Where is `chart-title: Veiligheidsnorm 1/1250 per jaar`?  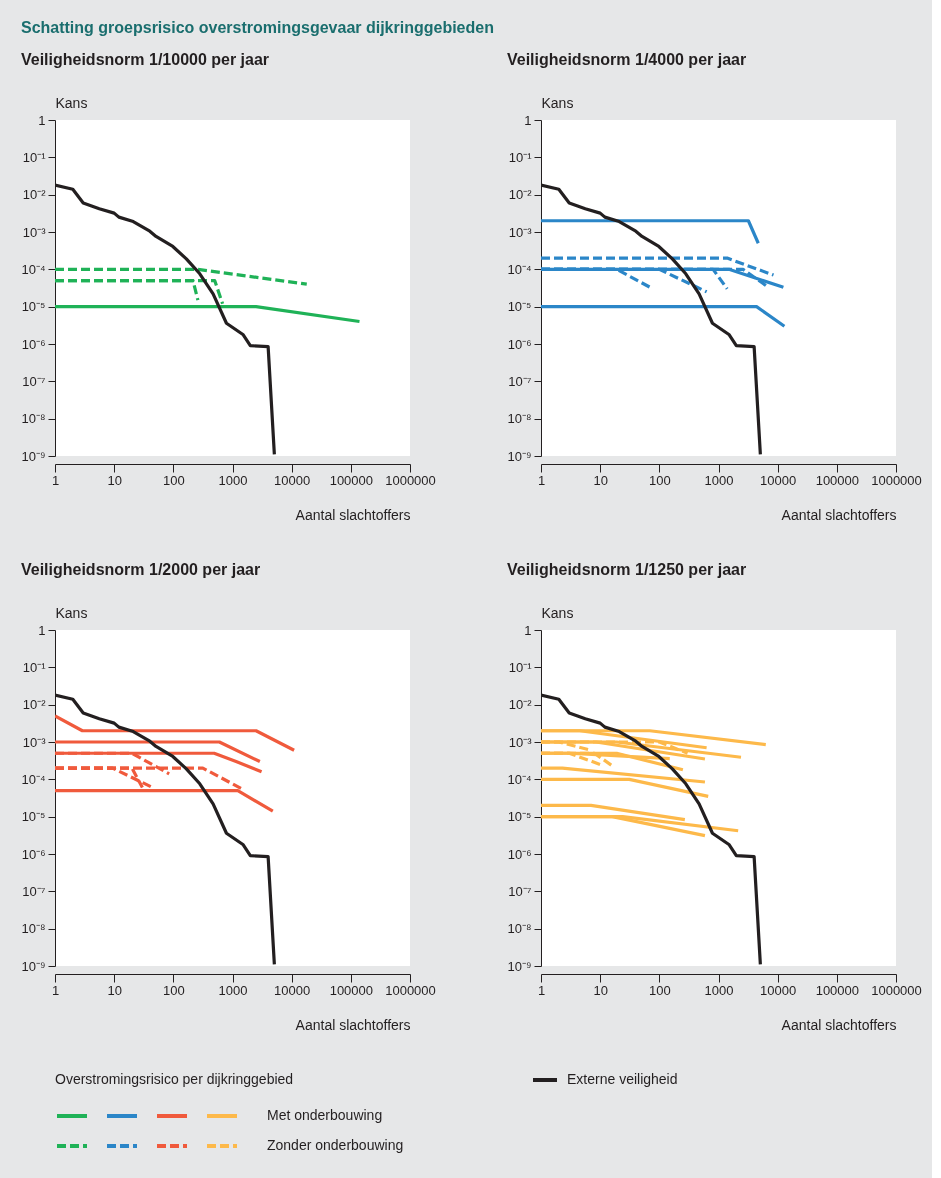
chart-title: Veiligheidsnorm 1/1250 per jaar is located at coordinates (626, 569).